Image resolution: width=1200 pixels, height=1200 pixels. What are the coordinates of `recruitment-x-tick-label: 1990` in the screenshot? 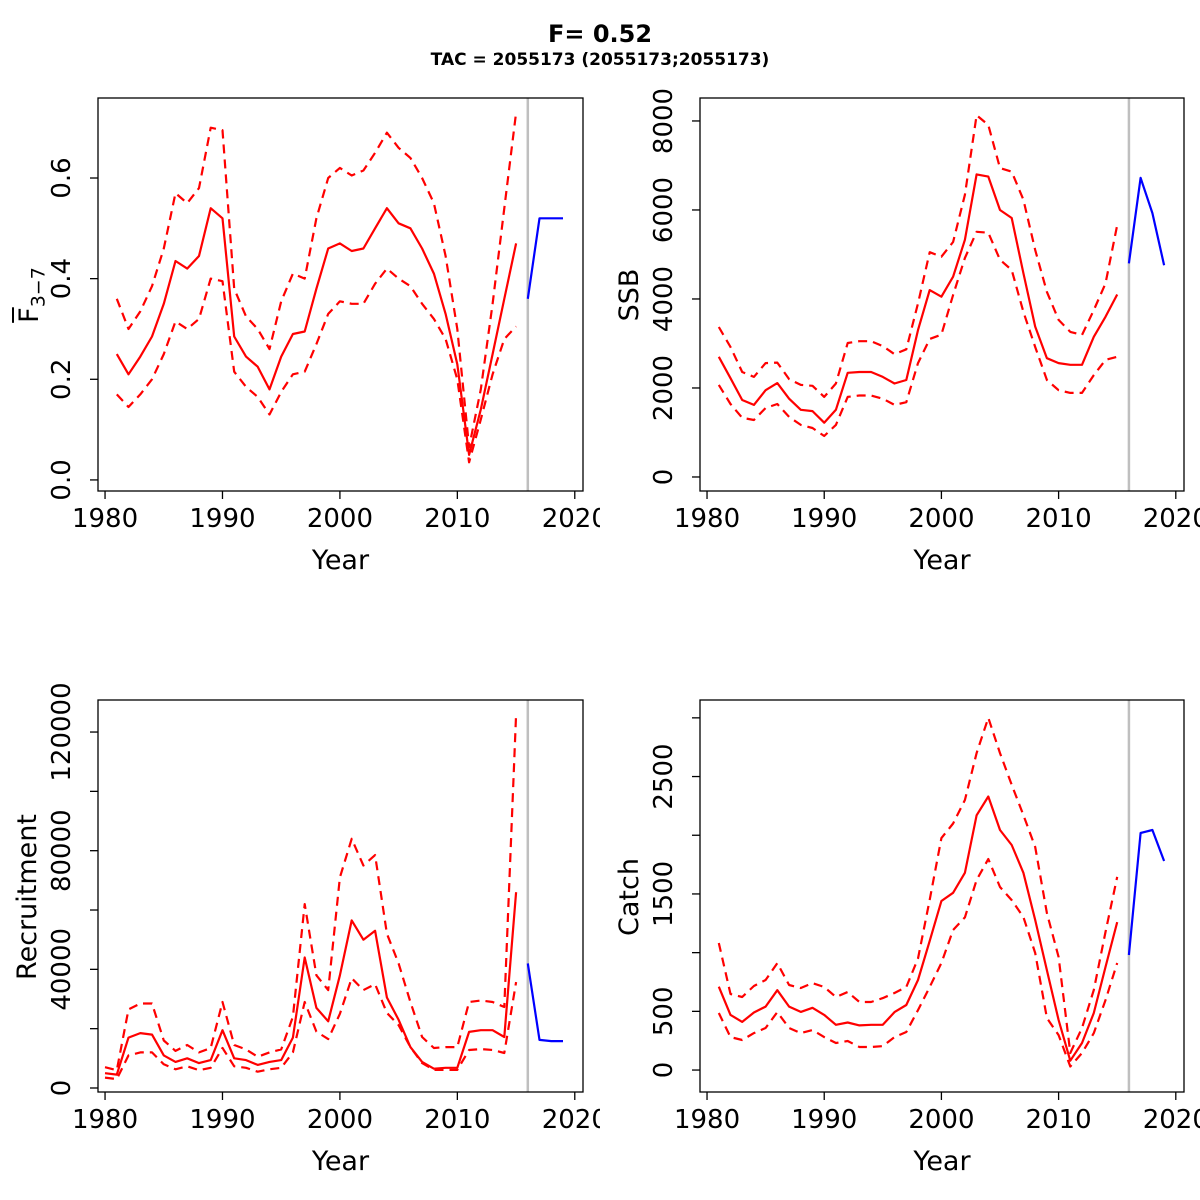 It's located at (222, 1120).